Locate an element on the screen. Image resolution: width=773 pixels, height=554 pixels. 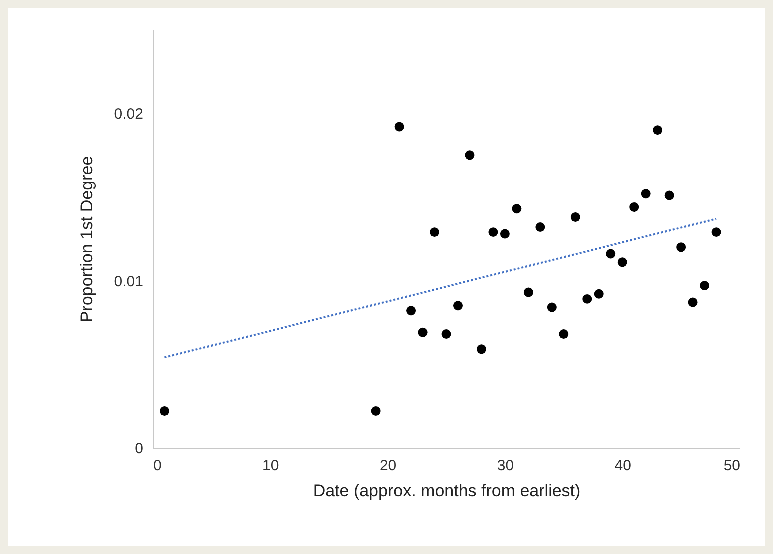
x-axis-title: Date (approx. months from earliest) is located at coordinates (447, 491).